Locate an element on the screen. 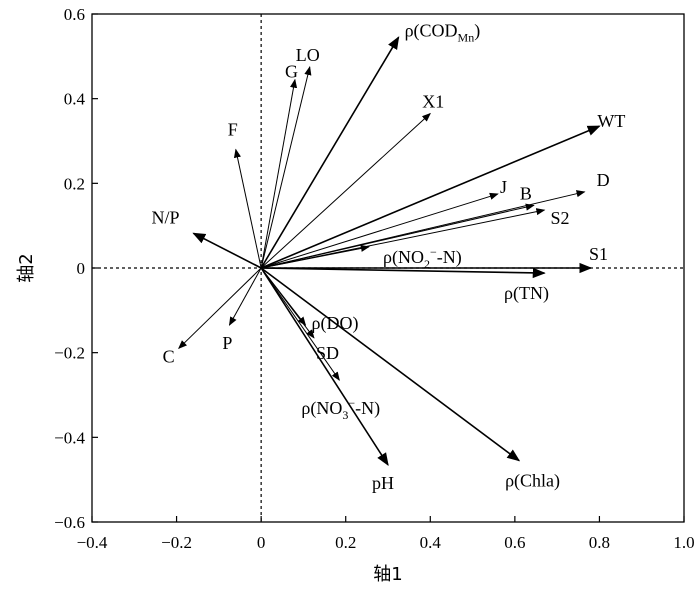 This screenshot has height=593, width=700. y-tick-label: 0.2 is located at coordinates (74, 183).